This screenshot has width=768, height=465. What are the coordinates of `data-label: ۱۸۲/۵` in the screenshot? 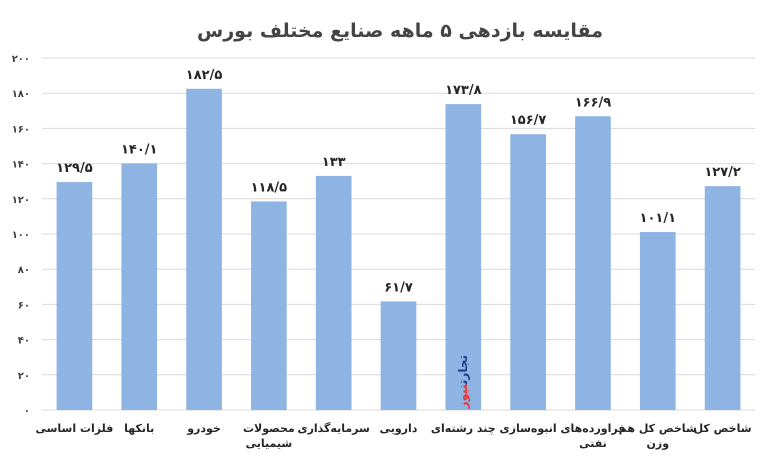 It's located at (204, 75).